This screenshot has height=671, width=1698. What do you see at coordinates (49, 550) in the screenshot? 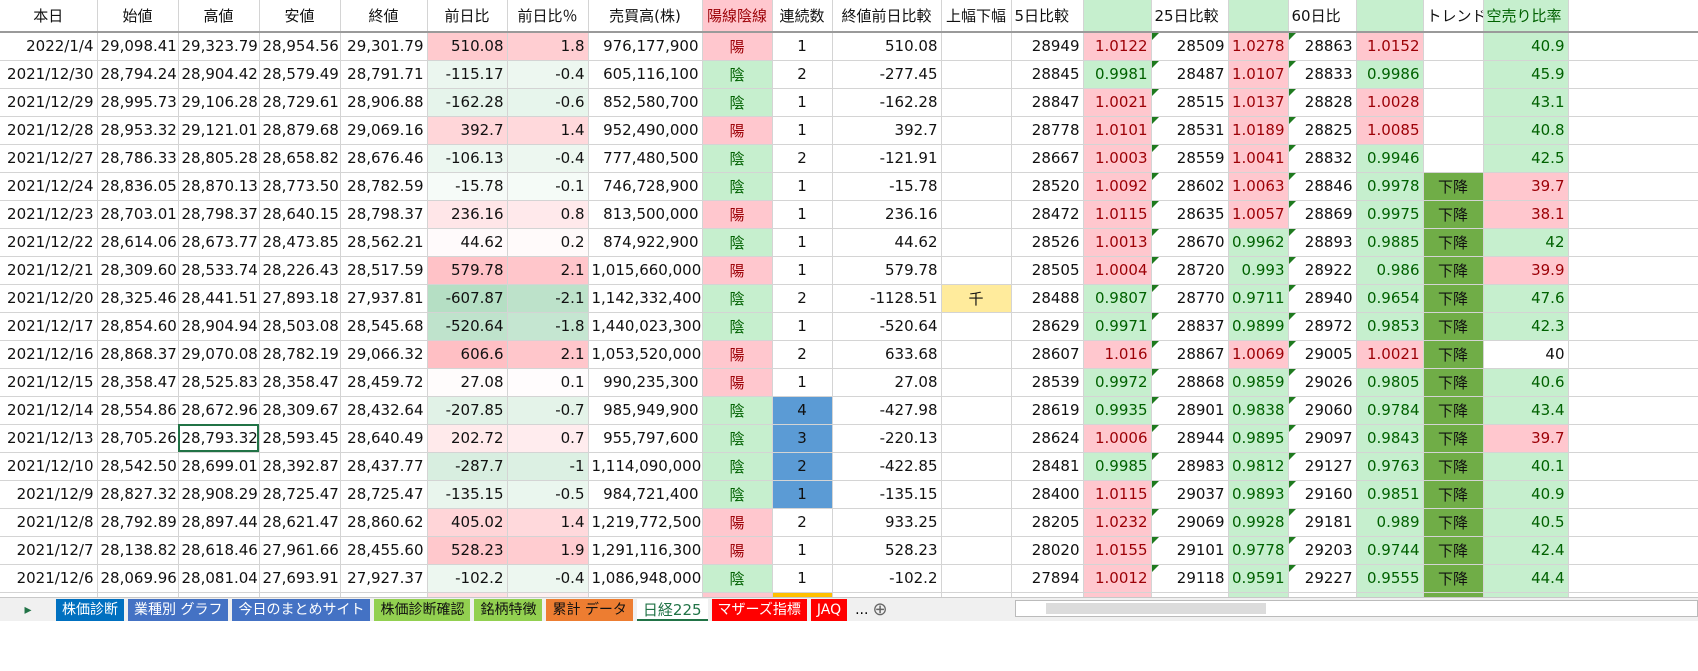
I see `cell-date: 2021/12/7` at bounding box center [49, 550].